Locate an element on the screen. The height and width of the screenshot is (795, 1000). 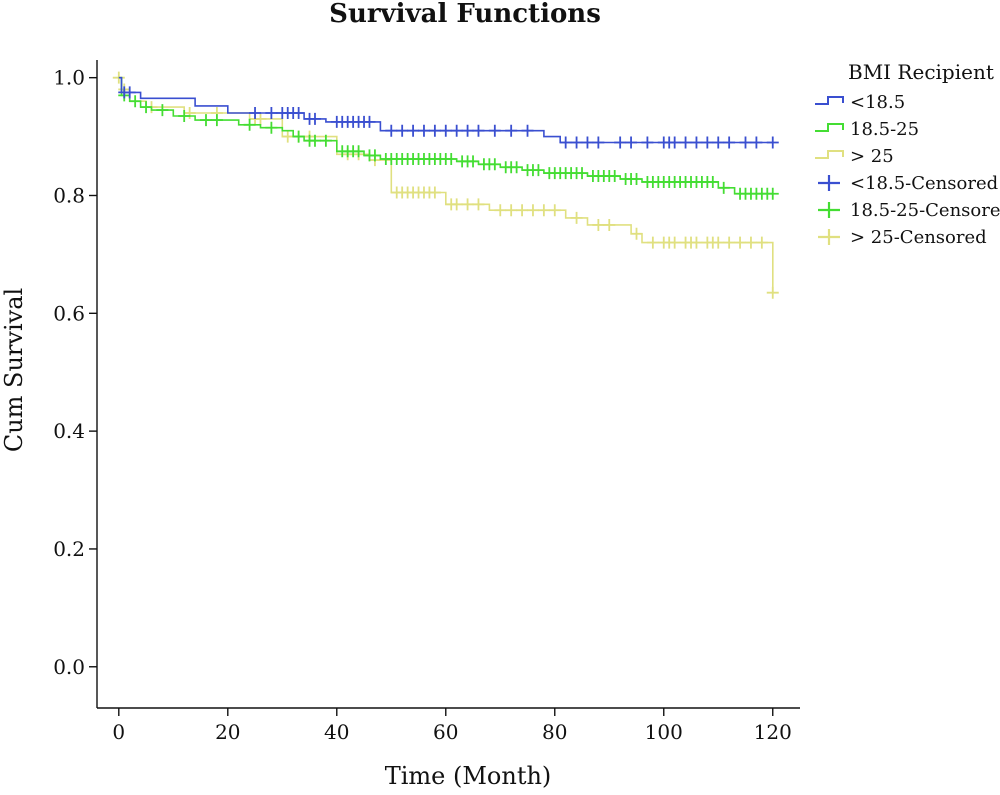
x-tick-label: 0 is located at coordinates (118, 732).